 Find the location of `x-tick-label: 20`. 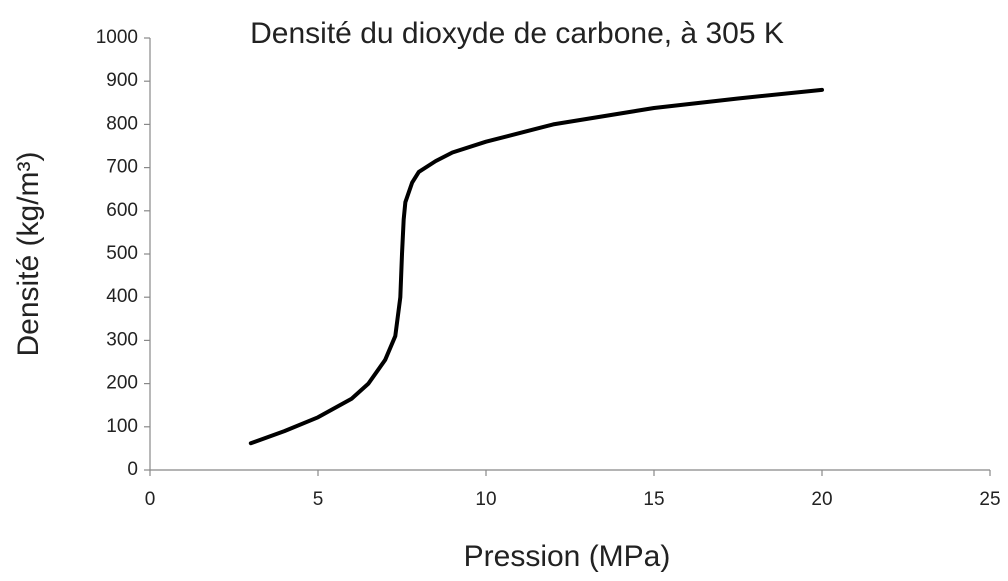

x-tick-label: 20 is located at coordinates (821, 499).